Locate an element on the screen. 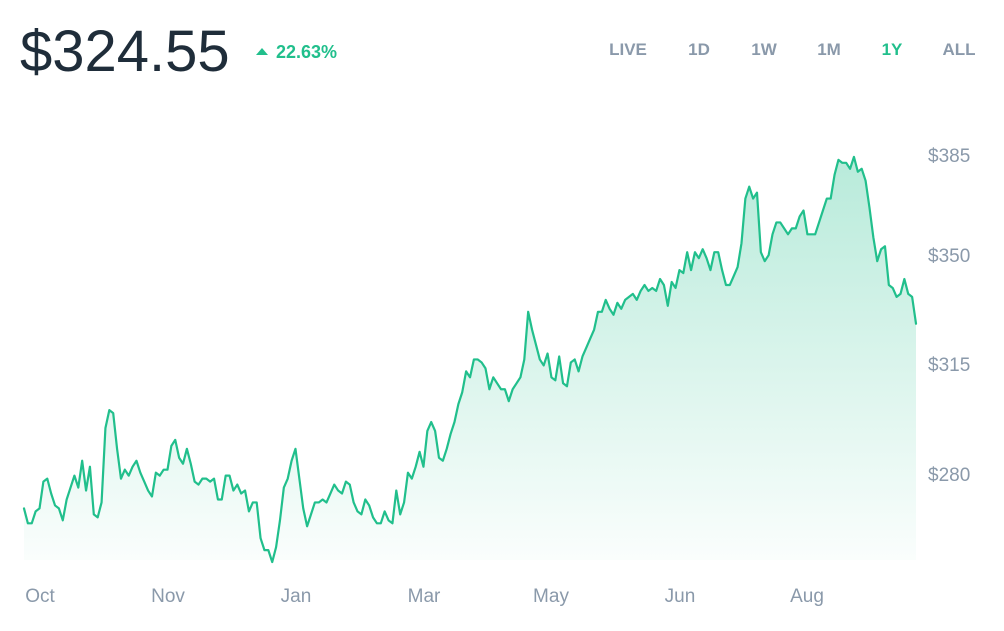 This screenshot has width=1004, height=631. range-tab-1y: 1Y is located at coordinates (892, 49).